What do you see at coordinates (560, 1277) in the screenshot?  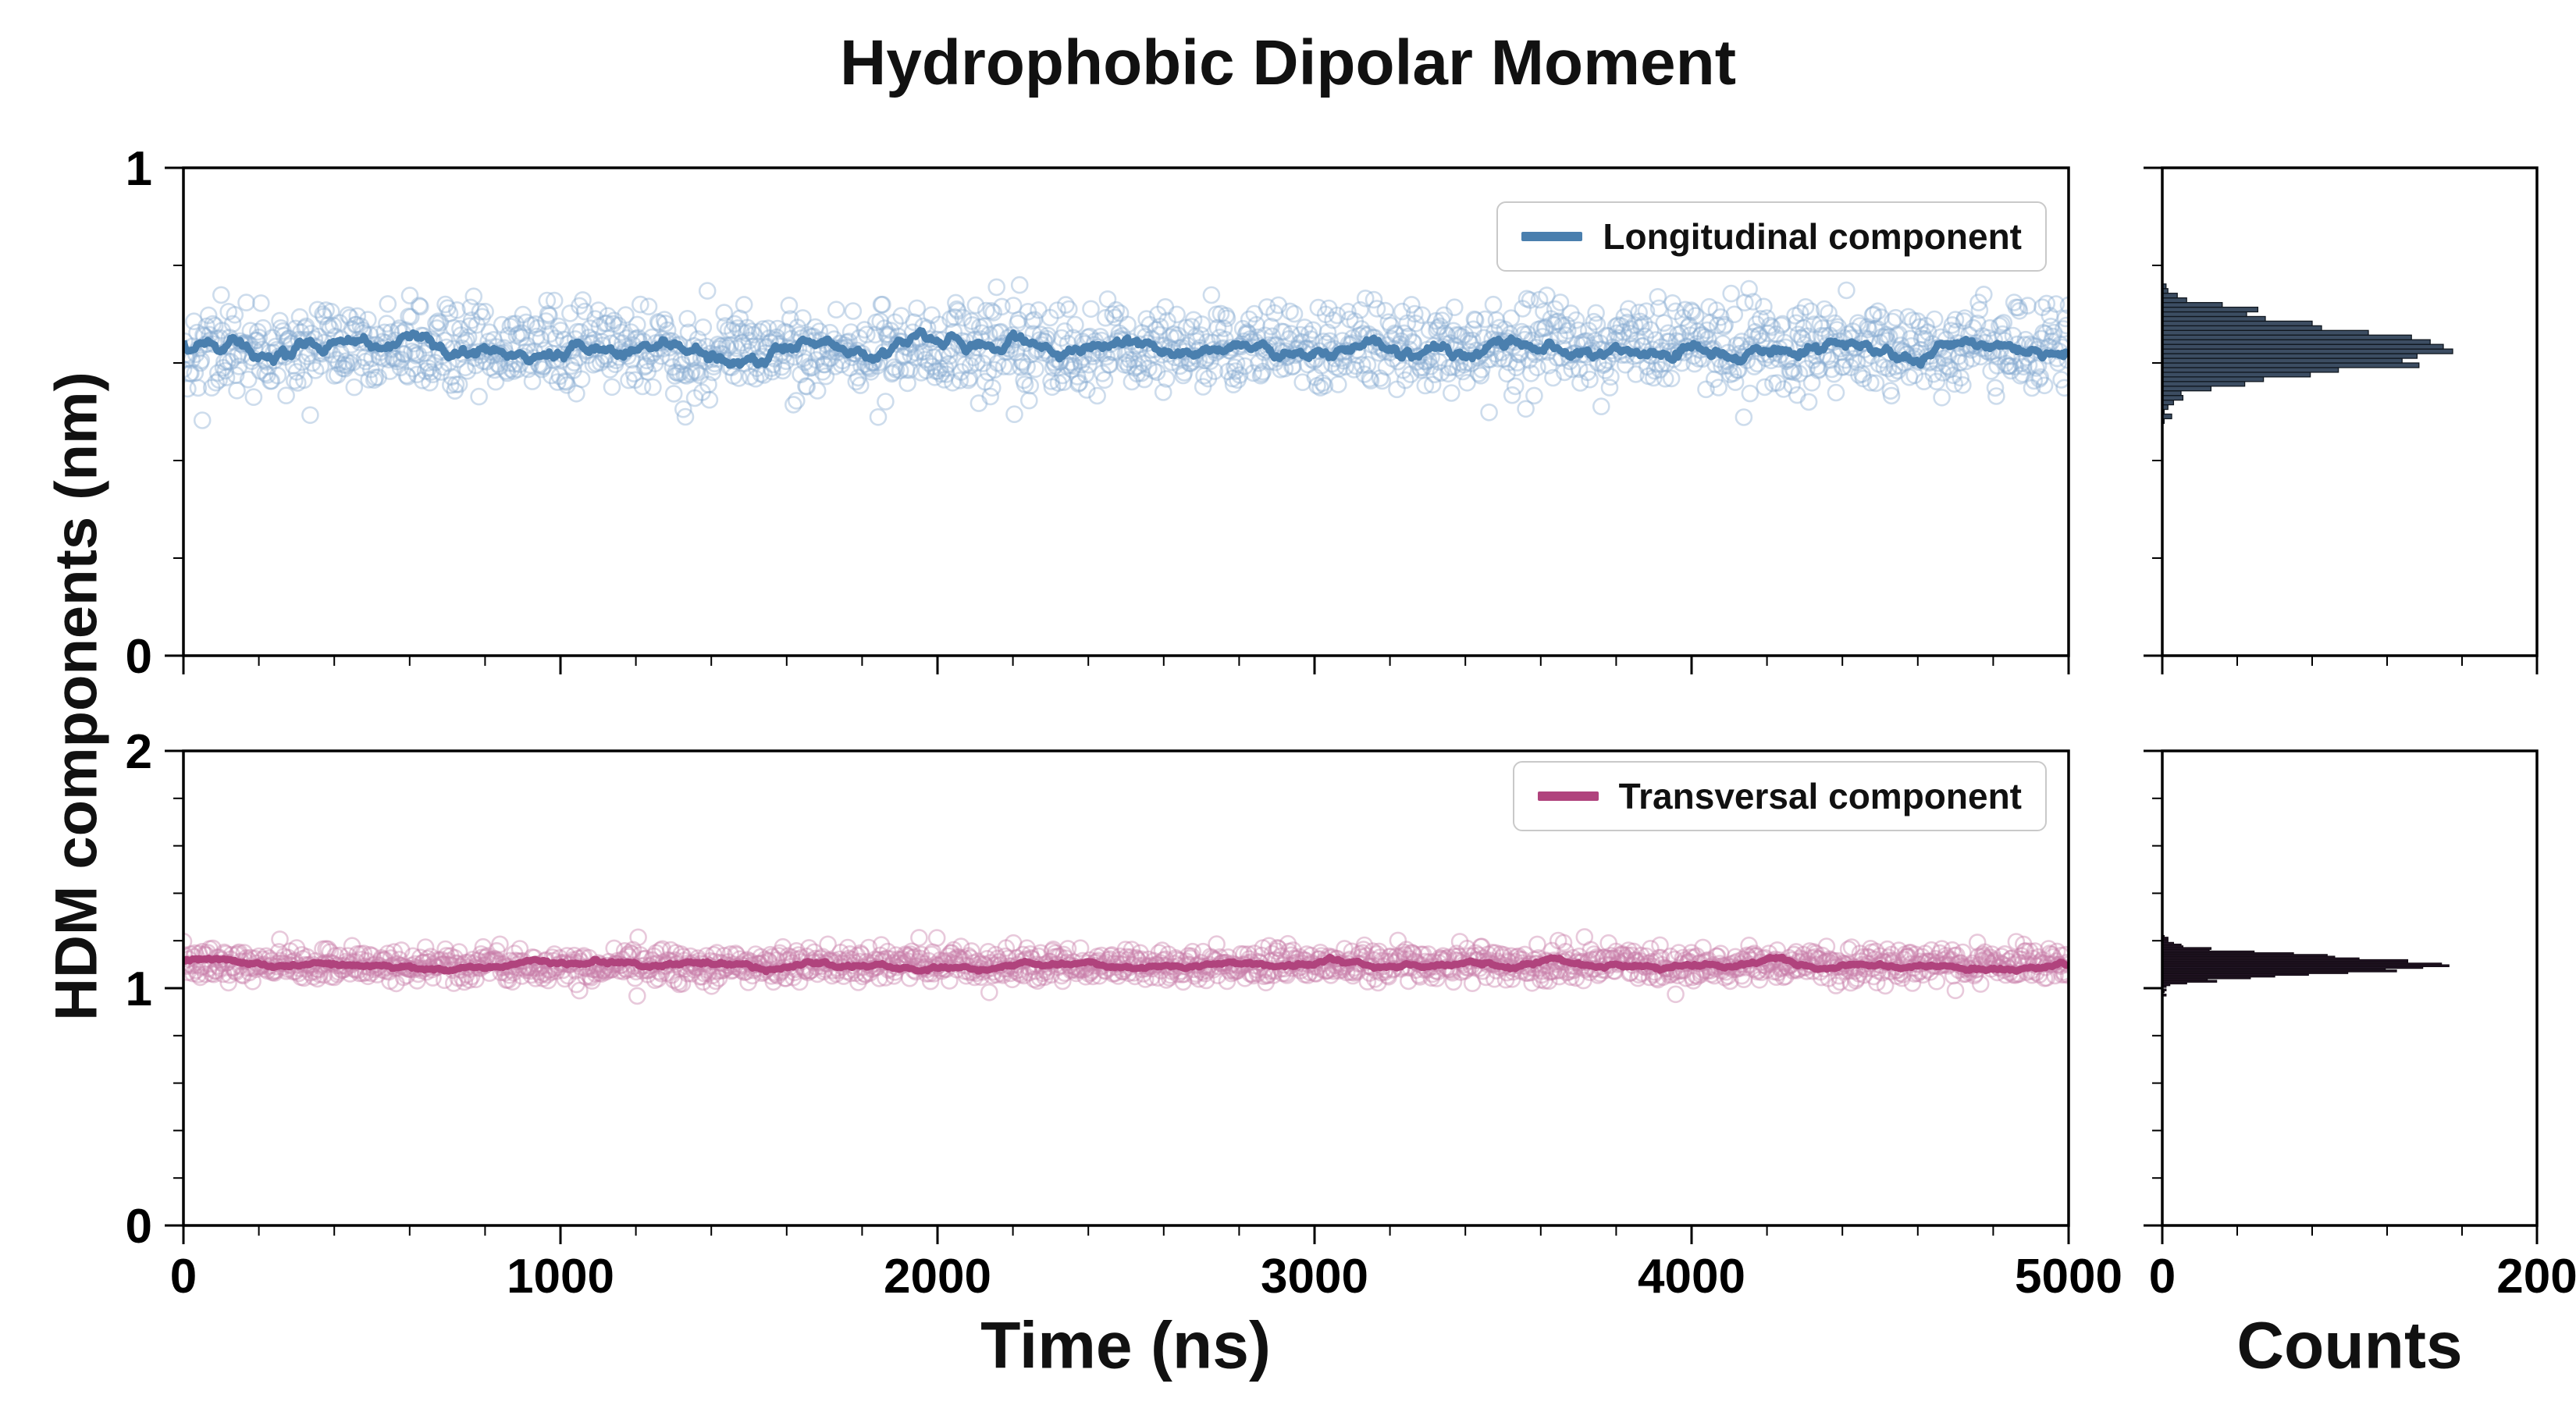 I see `svg-text: 1000` at bounding box center [560, 1277].